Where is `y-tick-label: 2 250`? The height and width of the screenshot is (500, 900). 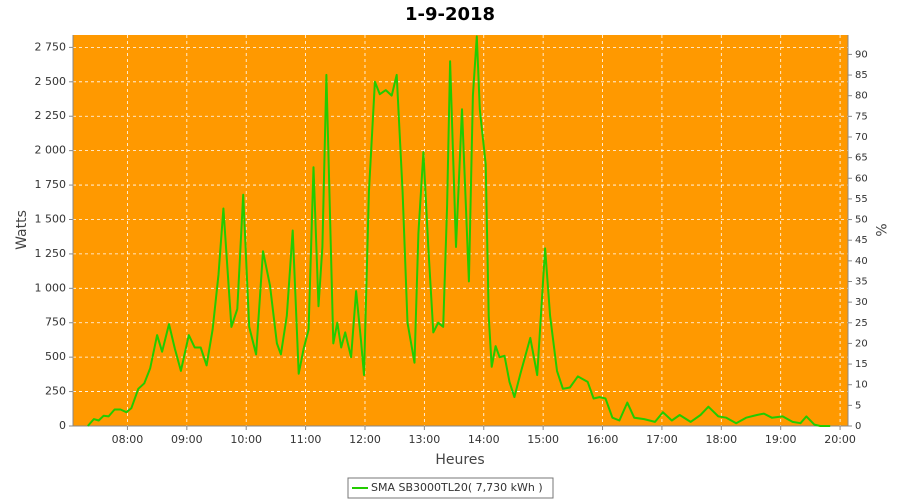 y-tick-label: 2 250 is located at coordinates (51, 115).